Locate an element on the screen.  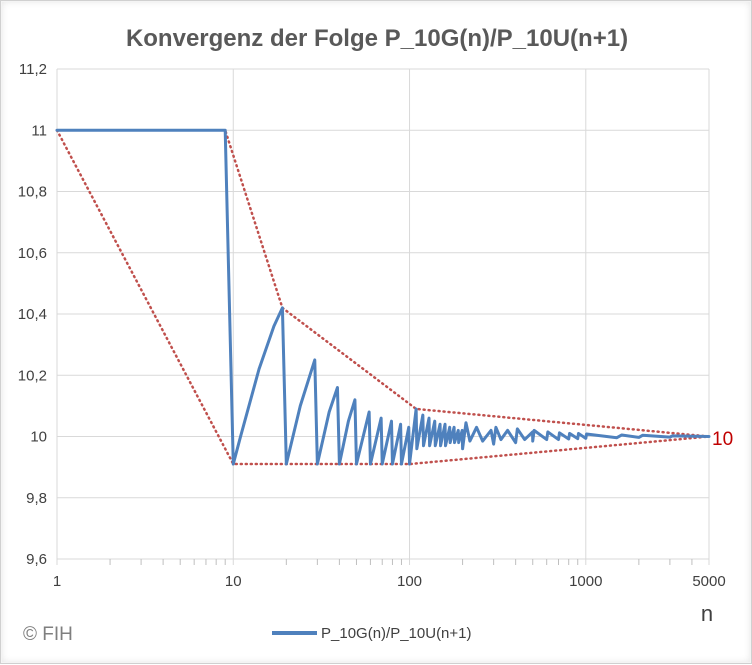
y-tick-label: 11,2 is located at coordinates (33, 69).